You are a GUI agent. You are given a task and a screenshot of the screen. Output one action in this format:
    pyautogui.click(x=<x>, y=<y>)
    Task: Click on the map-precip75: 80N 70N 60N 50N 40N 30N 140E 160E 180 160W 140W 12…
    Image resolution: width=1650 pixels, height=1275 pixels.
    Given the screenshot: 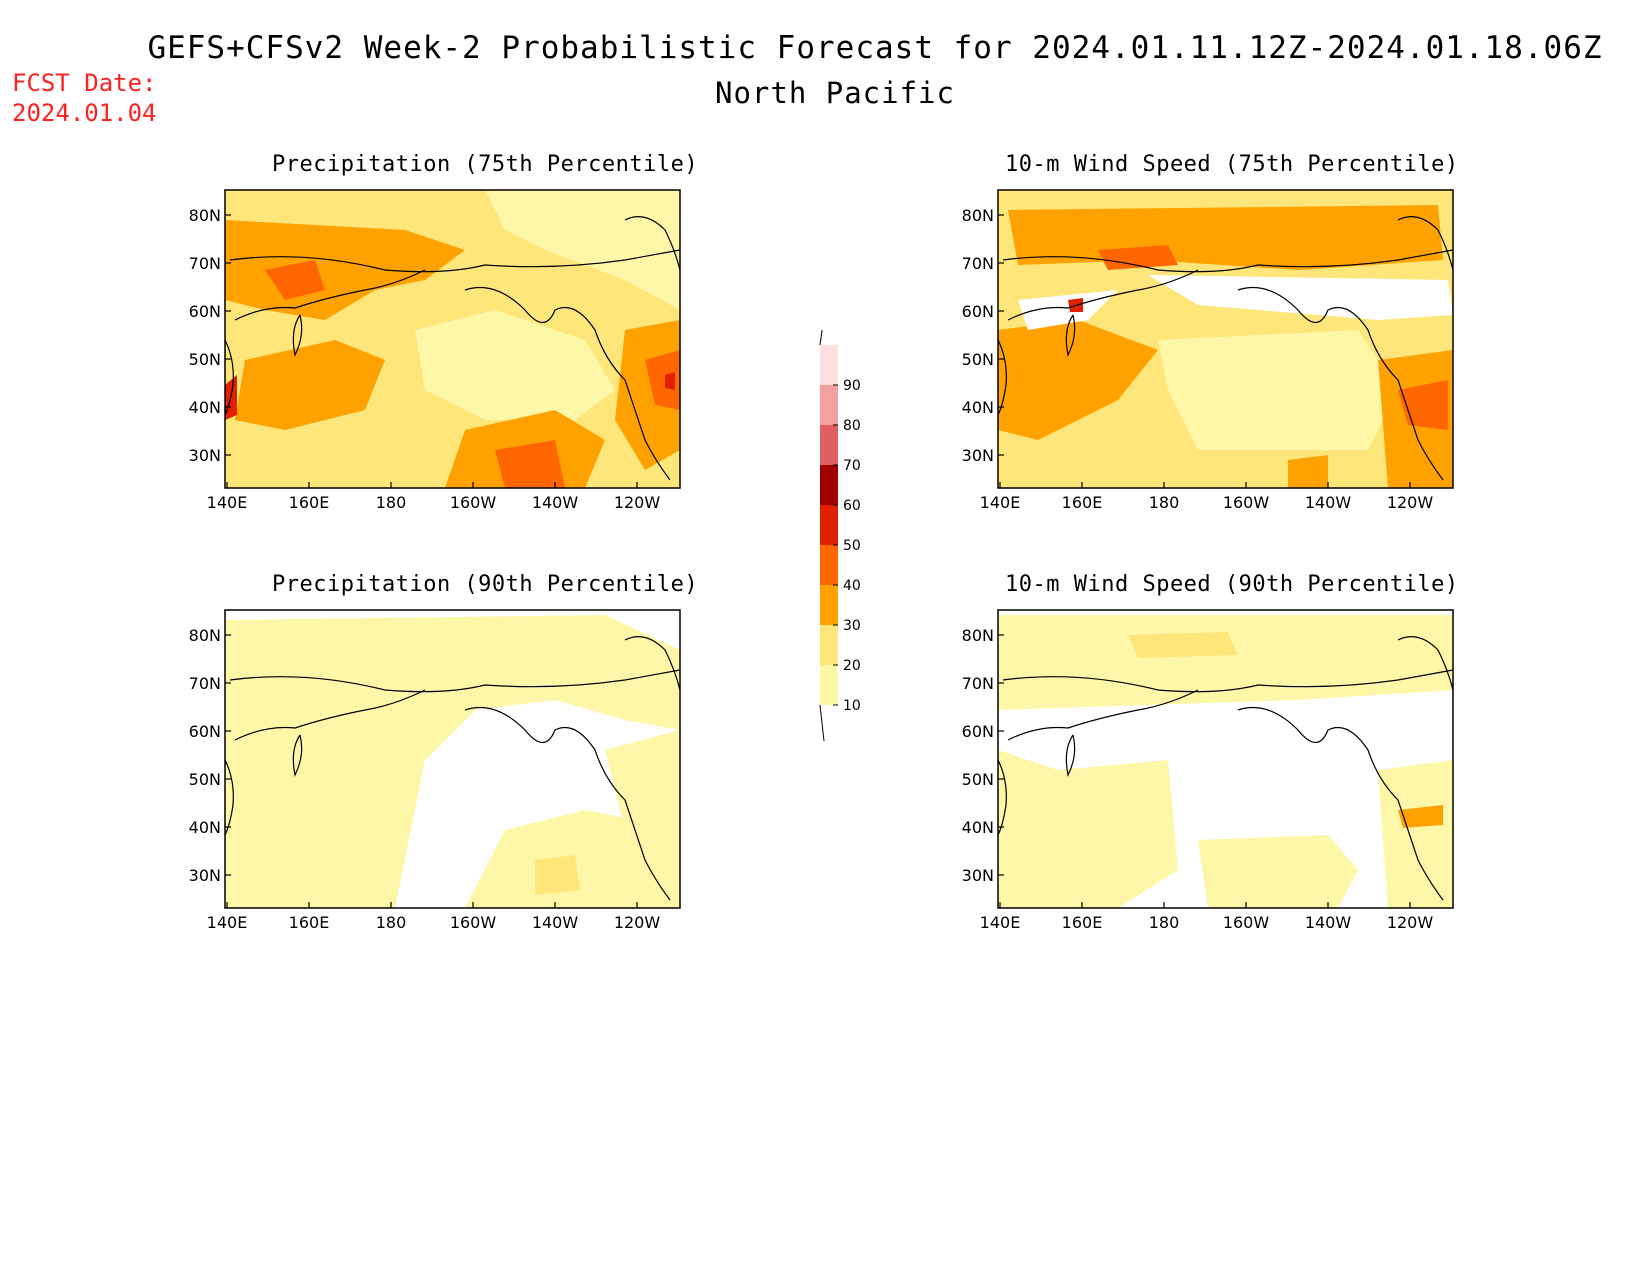 What is the action you would take?
    pyautogui.click(x=435, y=350)
    